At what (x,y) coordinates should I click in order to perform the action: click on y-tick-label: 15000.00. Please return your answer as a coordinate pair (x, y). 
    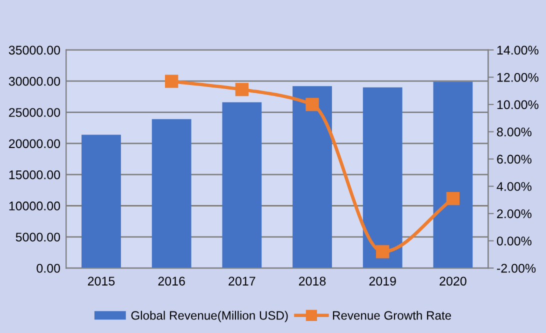
    Looking at the image, I should click on (34, 175).